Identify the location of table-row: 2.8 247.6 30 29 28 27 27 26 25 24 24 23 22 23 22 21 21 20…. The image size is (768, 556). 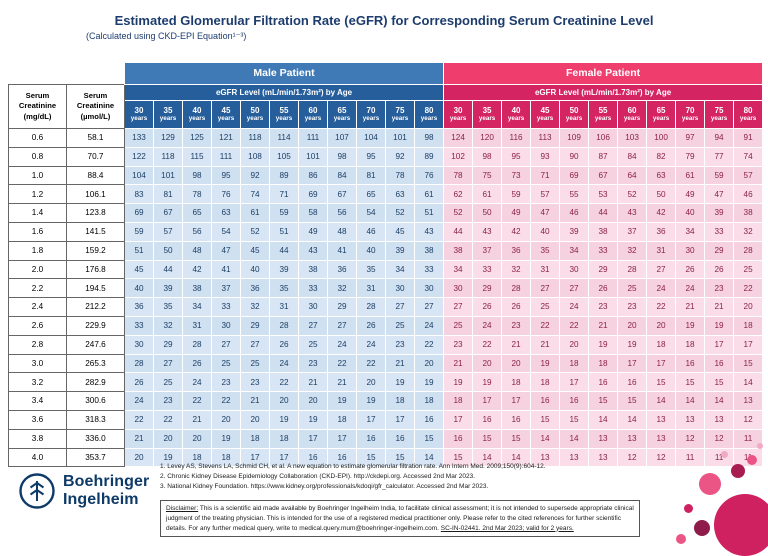
(386, 344).